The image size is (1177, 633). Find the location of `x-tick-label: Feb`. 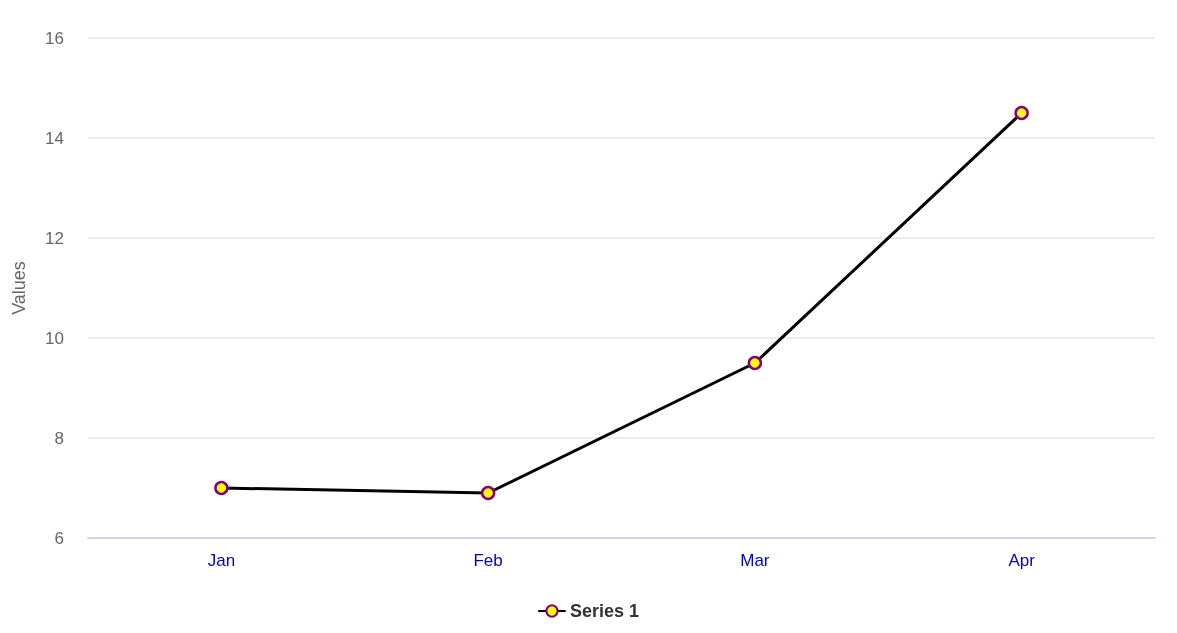

x-tick-label: Feb is located at coordinates (488, 560).